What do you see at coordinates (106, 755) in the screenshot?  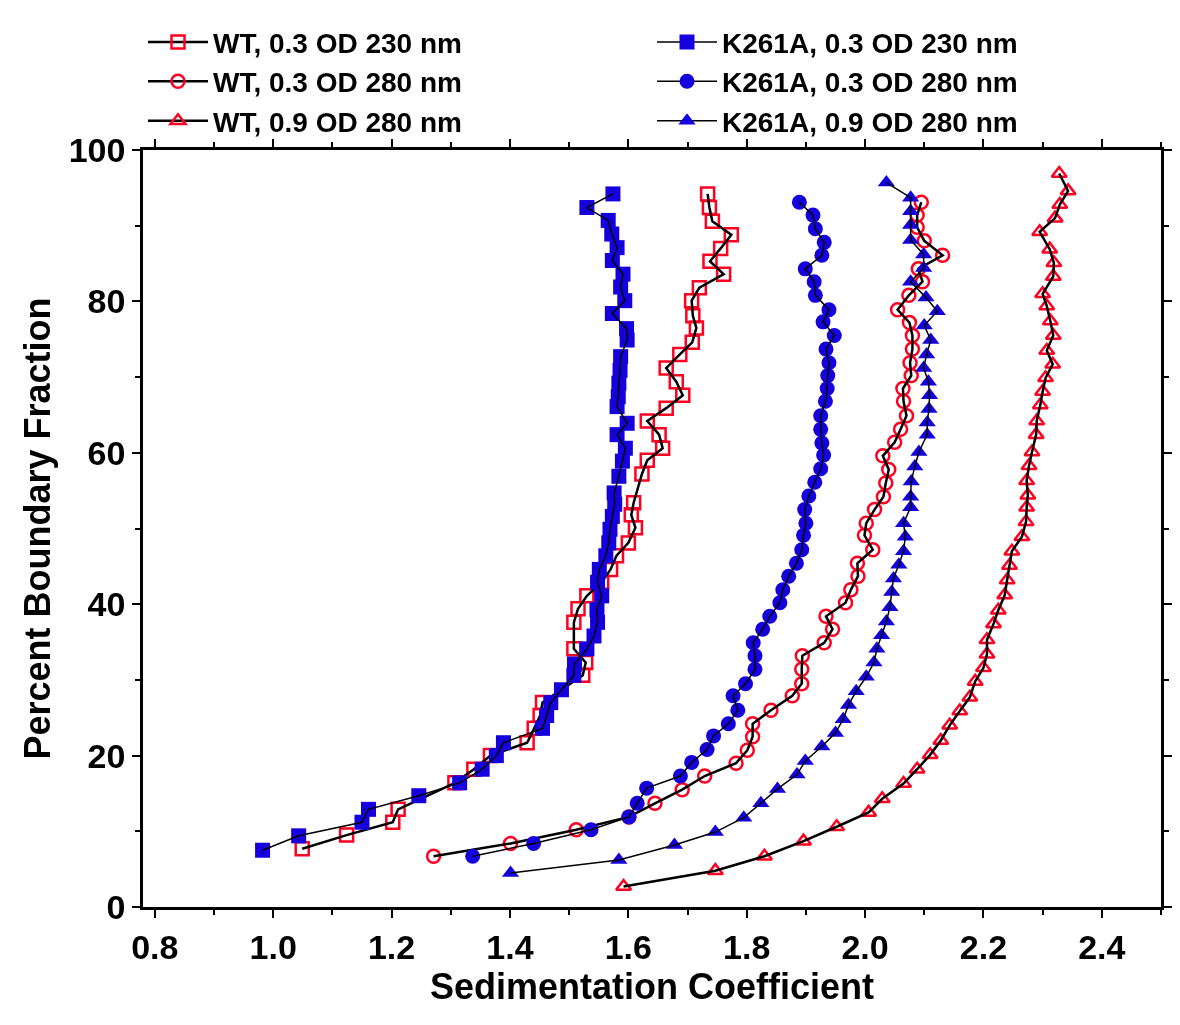 I see `y-tick-label: 20` at bounding box center [106, 755].